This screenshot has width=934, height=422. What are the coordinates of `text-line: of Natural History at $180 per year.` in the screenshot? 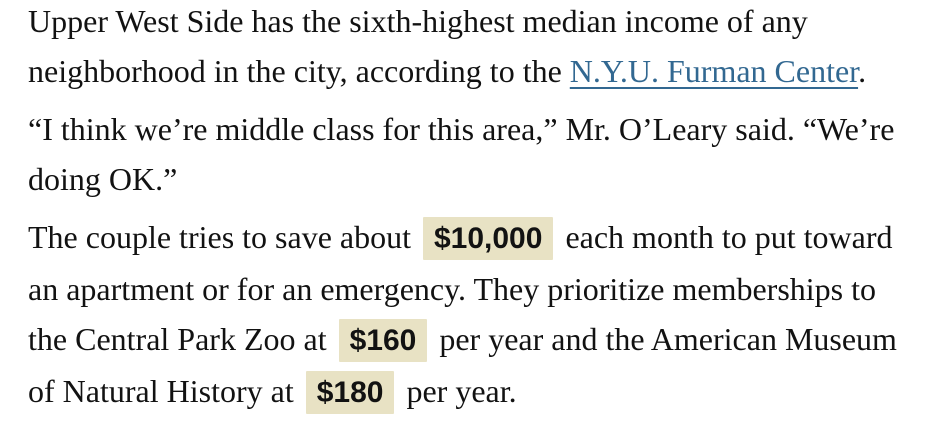 It's located at (467, 392).